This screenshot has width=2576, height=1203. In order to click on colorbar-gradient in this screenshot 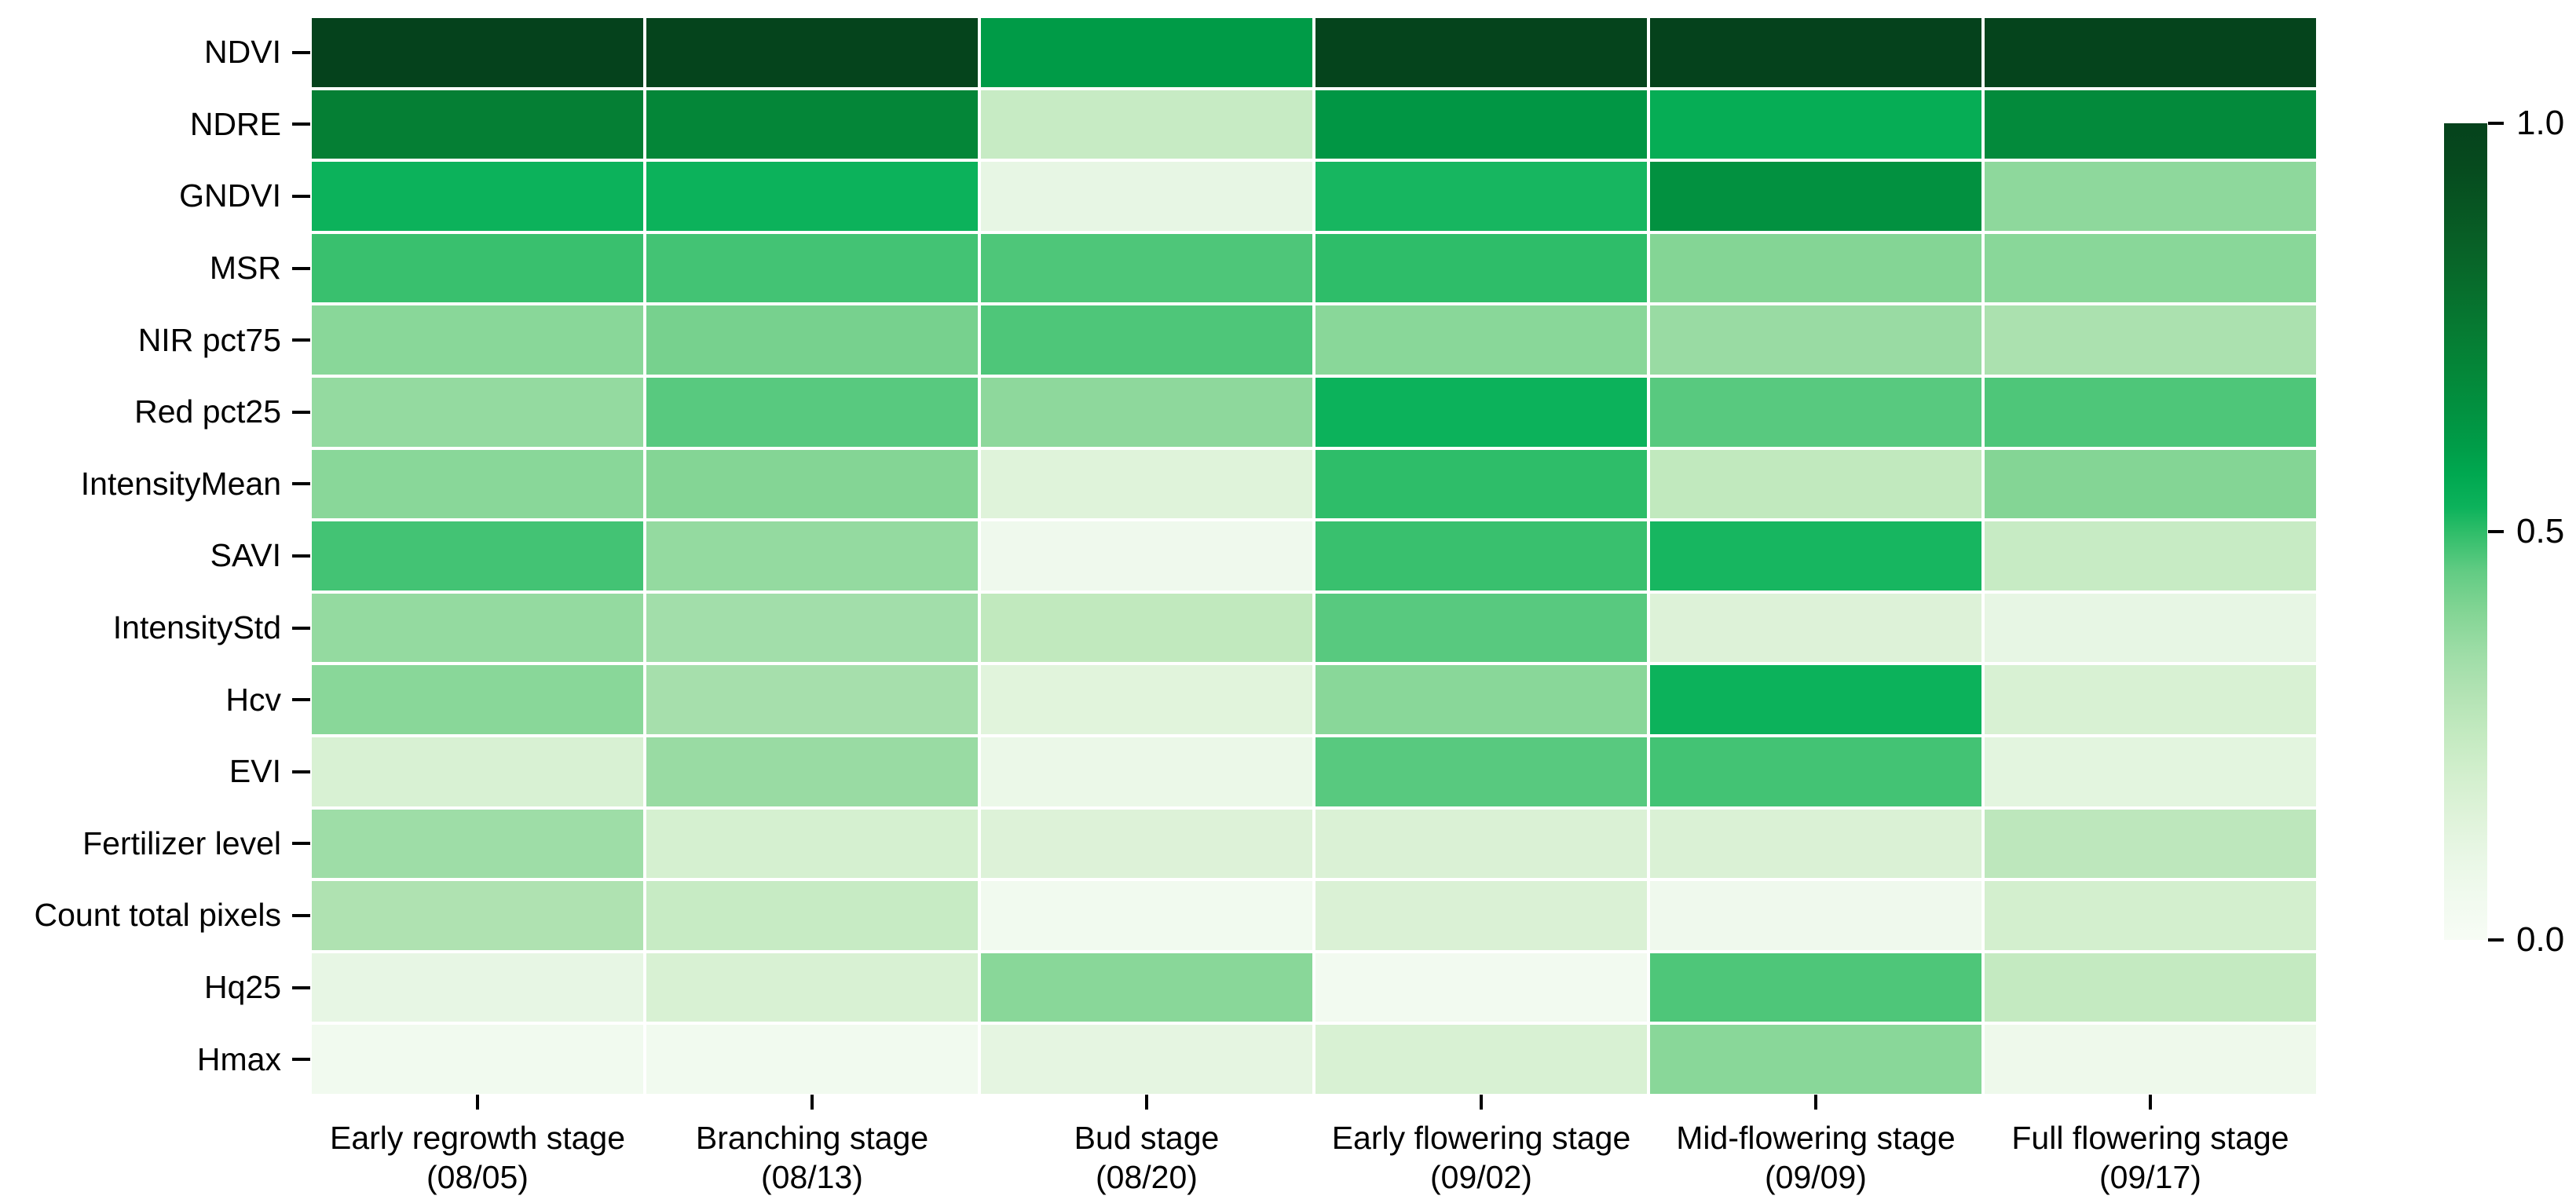, I will do `click(2466, 531)`.